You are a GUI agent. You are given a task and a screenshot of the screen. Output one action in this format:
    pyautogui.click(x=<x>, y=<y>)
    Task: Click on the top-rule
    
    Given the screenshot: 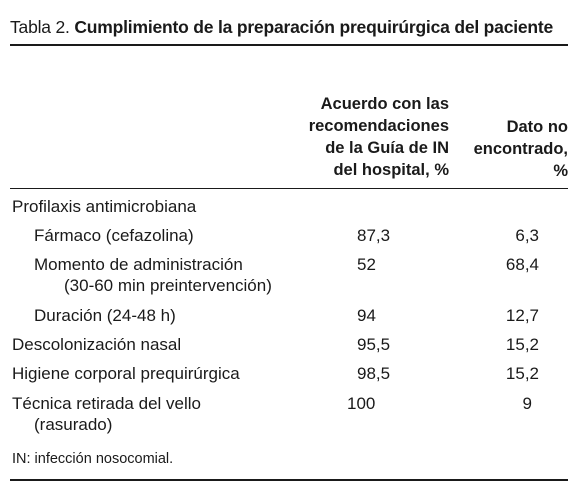 What is the action you would take?
    pyautogui.click(x=289, y=45)
    